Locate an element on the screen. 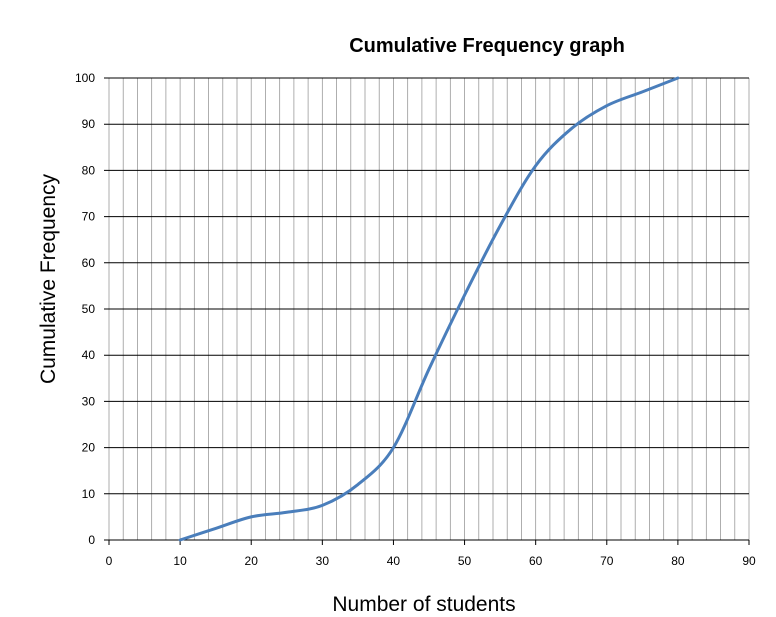  x-tick-label: 70 is located at coordinates (607, 561).